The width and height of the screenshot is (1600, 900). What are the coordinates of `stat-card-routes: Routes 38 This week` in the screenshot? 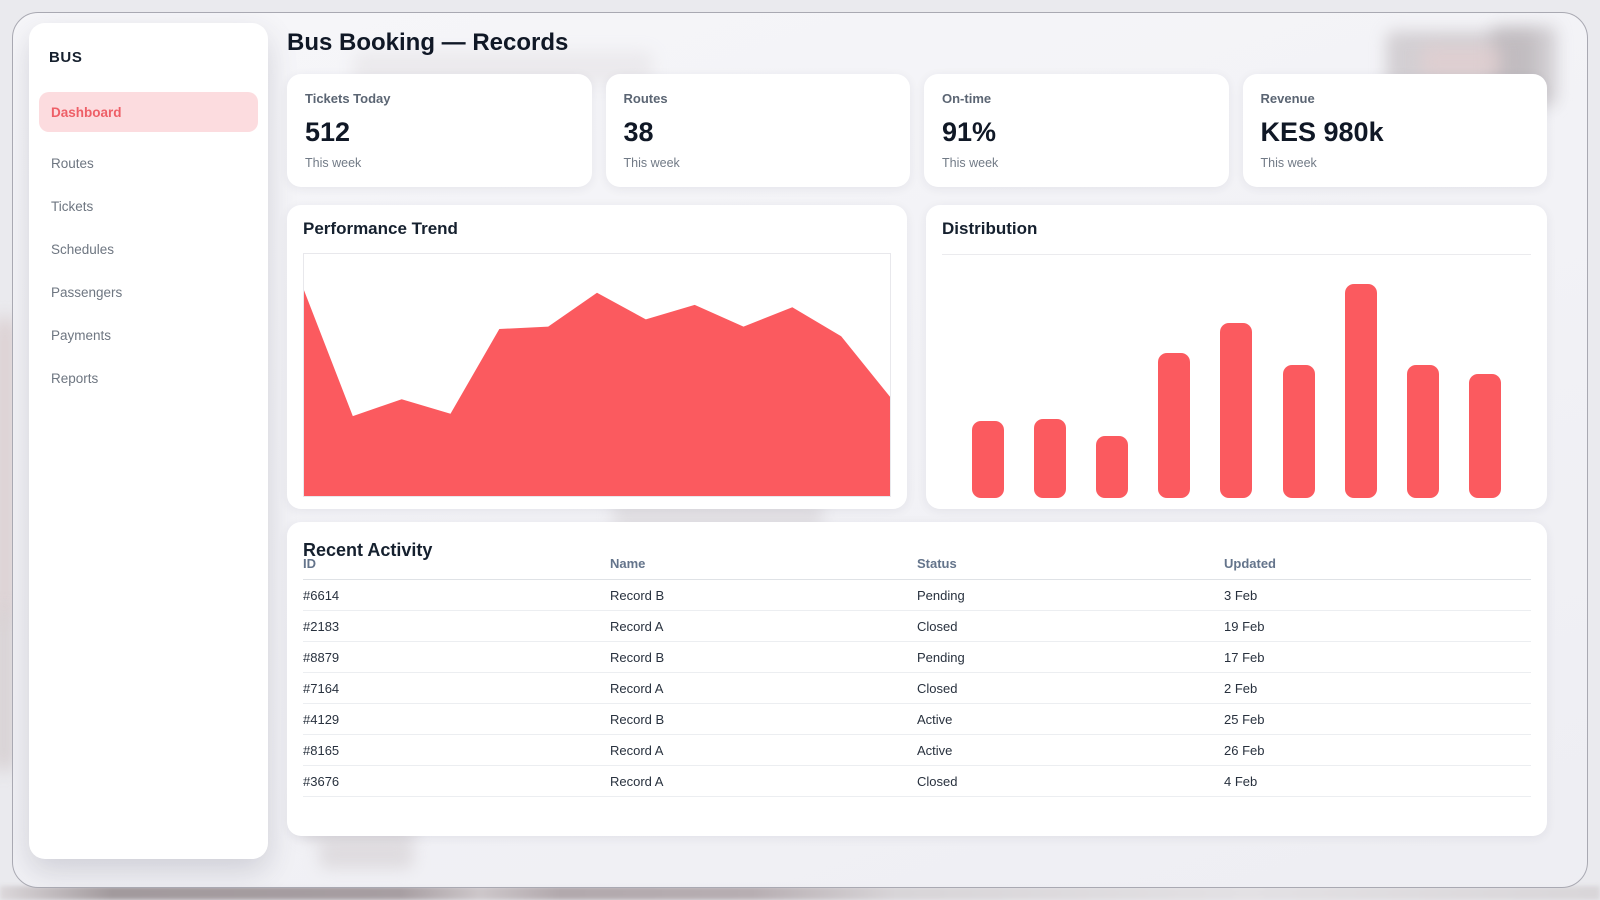 It's located at (757, 130).